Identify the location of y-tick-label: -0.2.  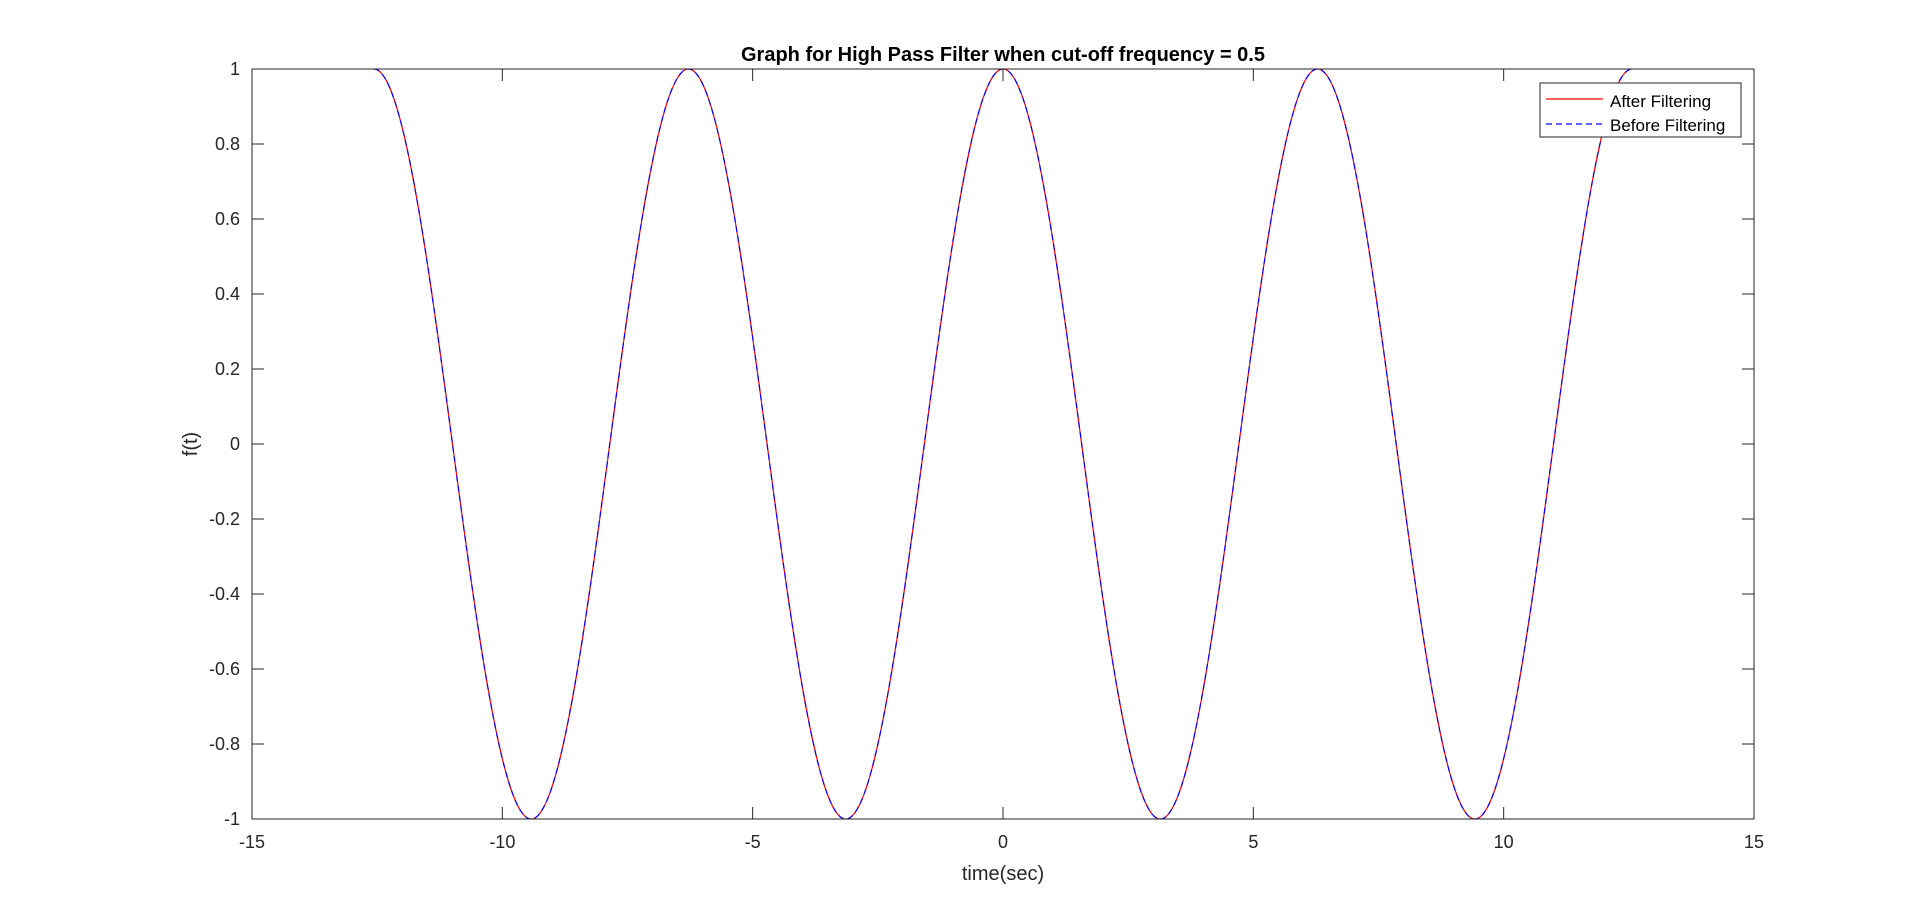
(224, 519).